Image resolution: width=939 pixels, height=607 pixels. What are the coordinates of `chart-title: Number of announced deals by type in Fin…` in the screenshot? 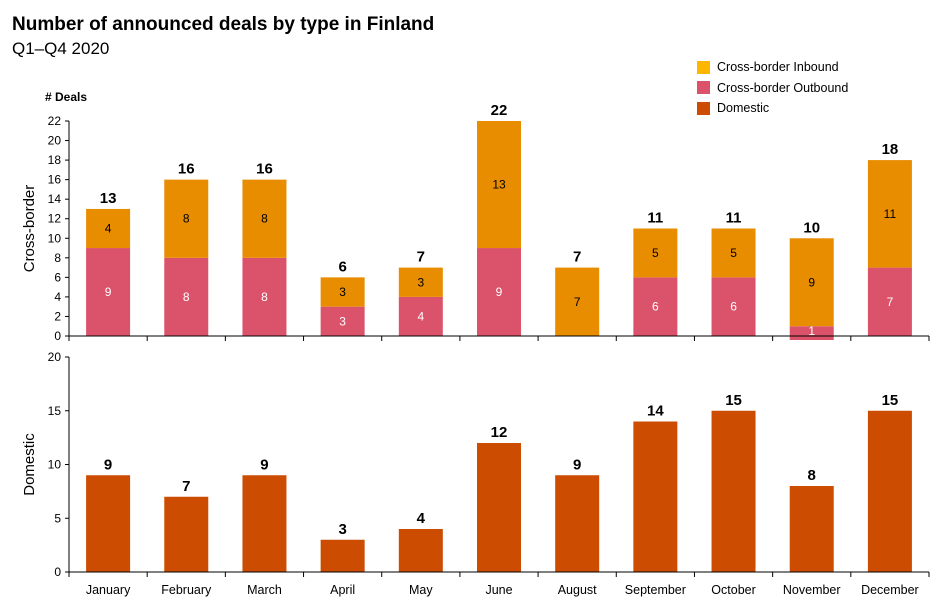 It's located at (223, 24).